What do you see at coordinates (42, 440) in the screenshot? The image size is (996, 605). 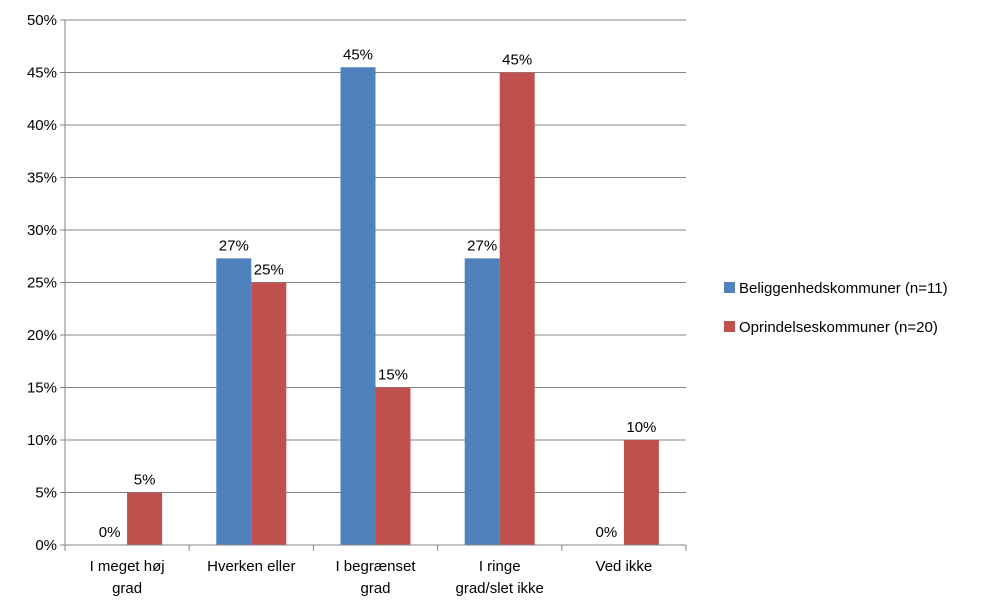 I see `y-tick-label: 10%` at bounding box center [42, 440].